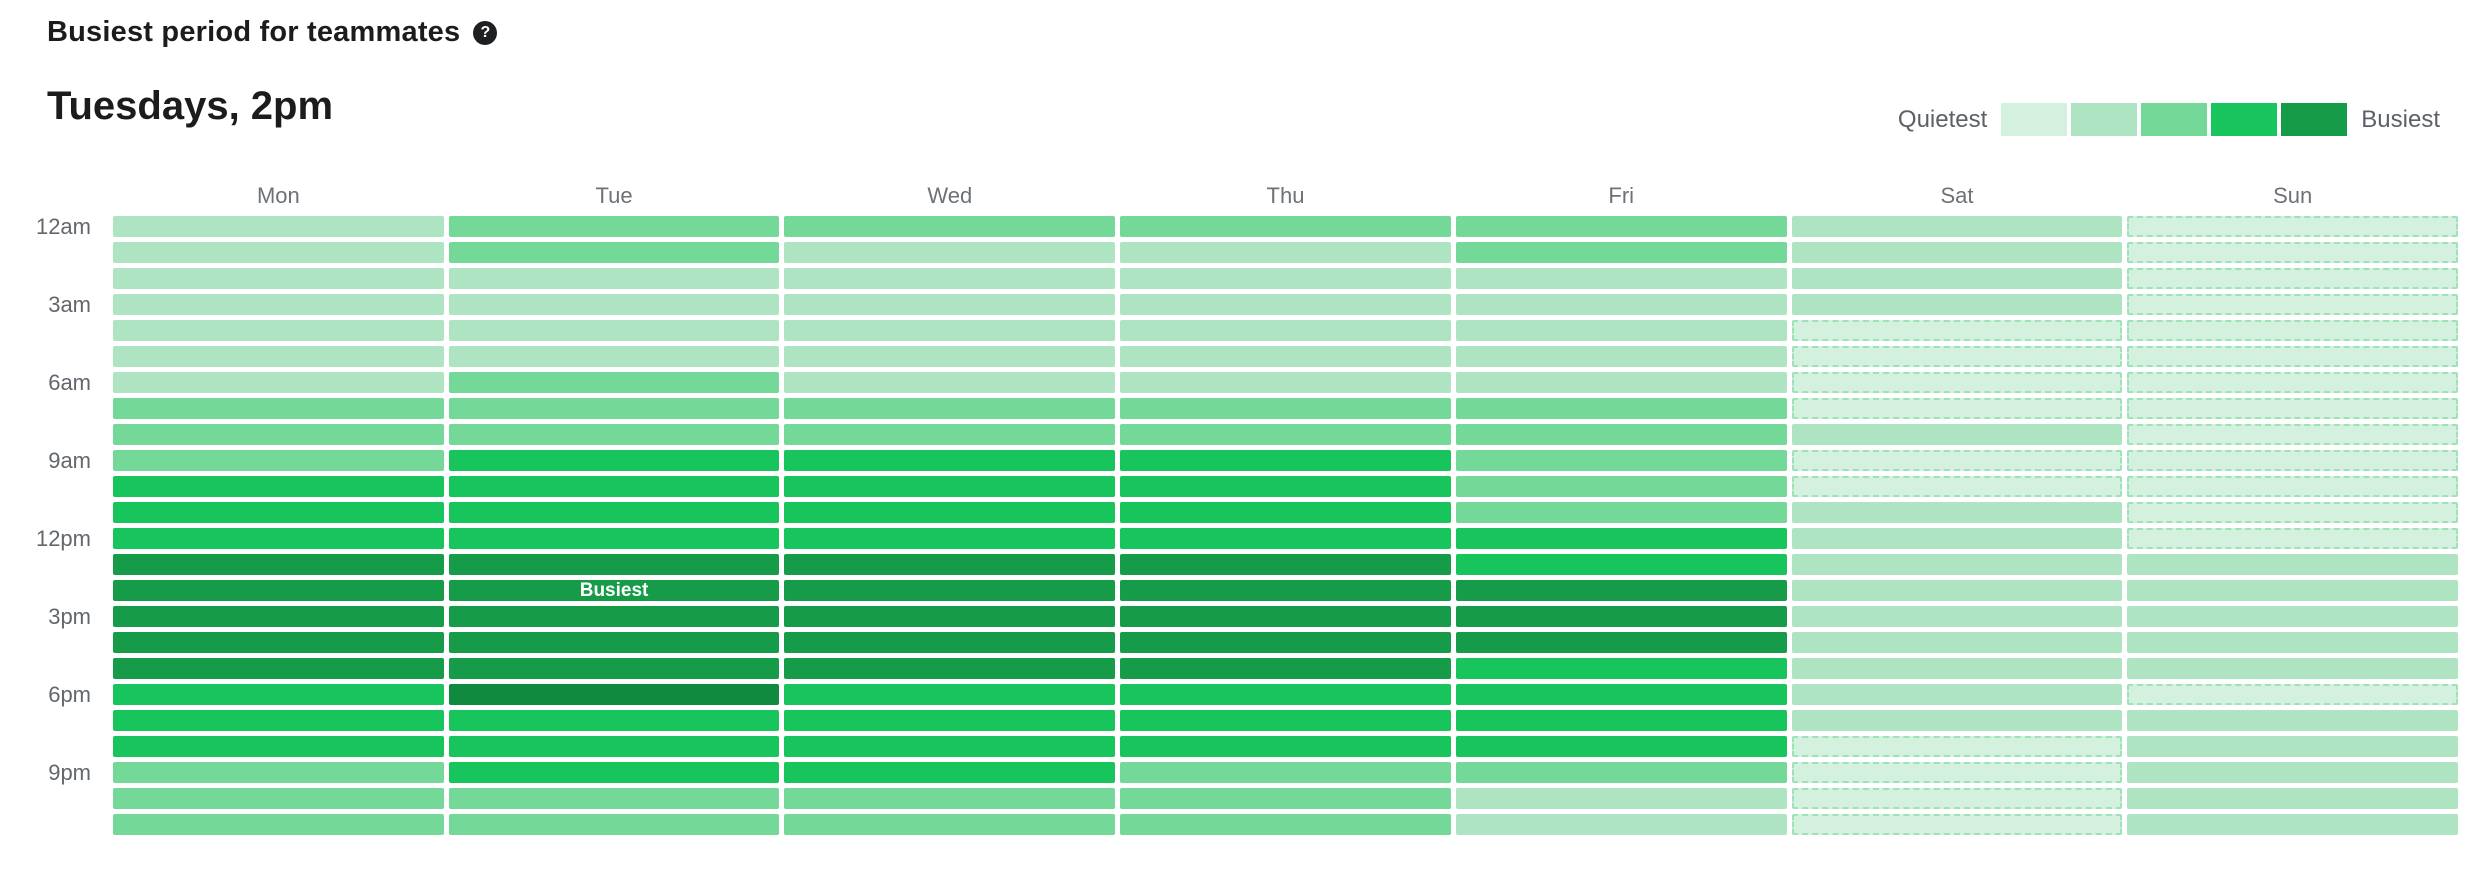  What do you see at coordinates (485, 32) in the screenshot?
I see `help-icon: ?` at bounding box center [485, 32].